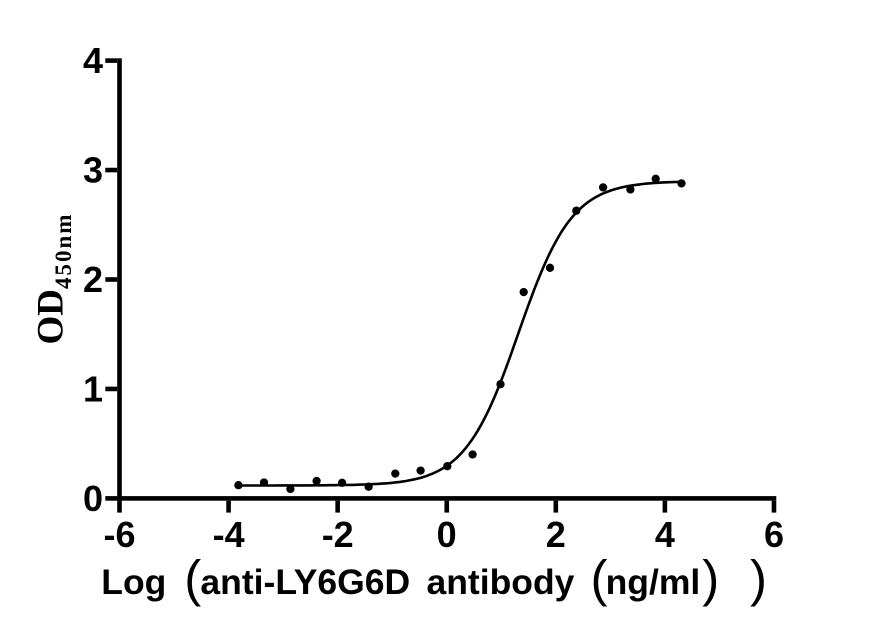 This screenshot has height=633, width=875. What do you see at coordinates (93, 170) in the screenshot?
I see `svg-text: 3` at bounding box center [93, 170].